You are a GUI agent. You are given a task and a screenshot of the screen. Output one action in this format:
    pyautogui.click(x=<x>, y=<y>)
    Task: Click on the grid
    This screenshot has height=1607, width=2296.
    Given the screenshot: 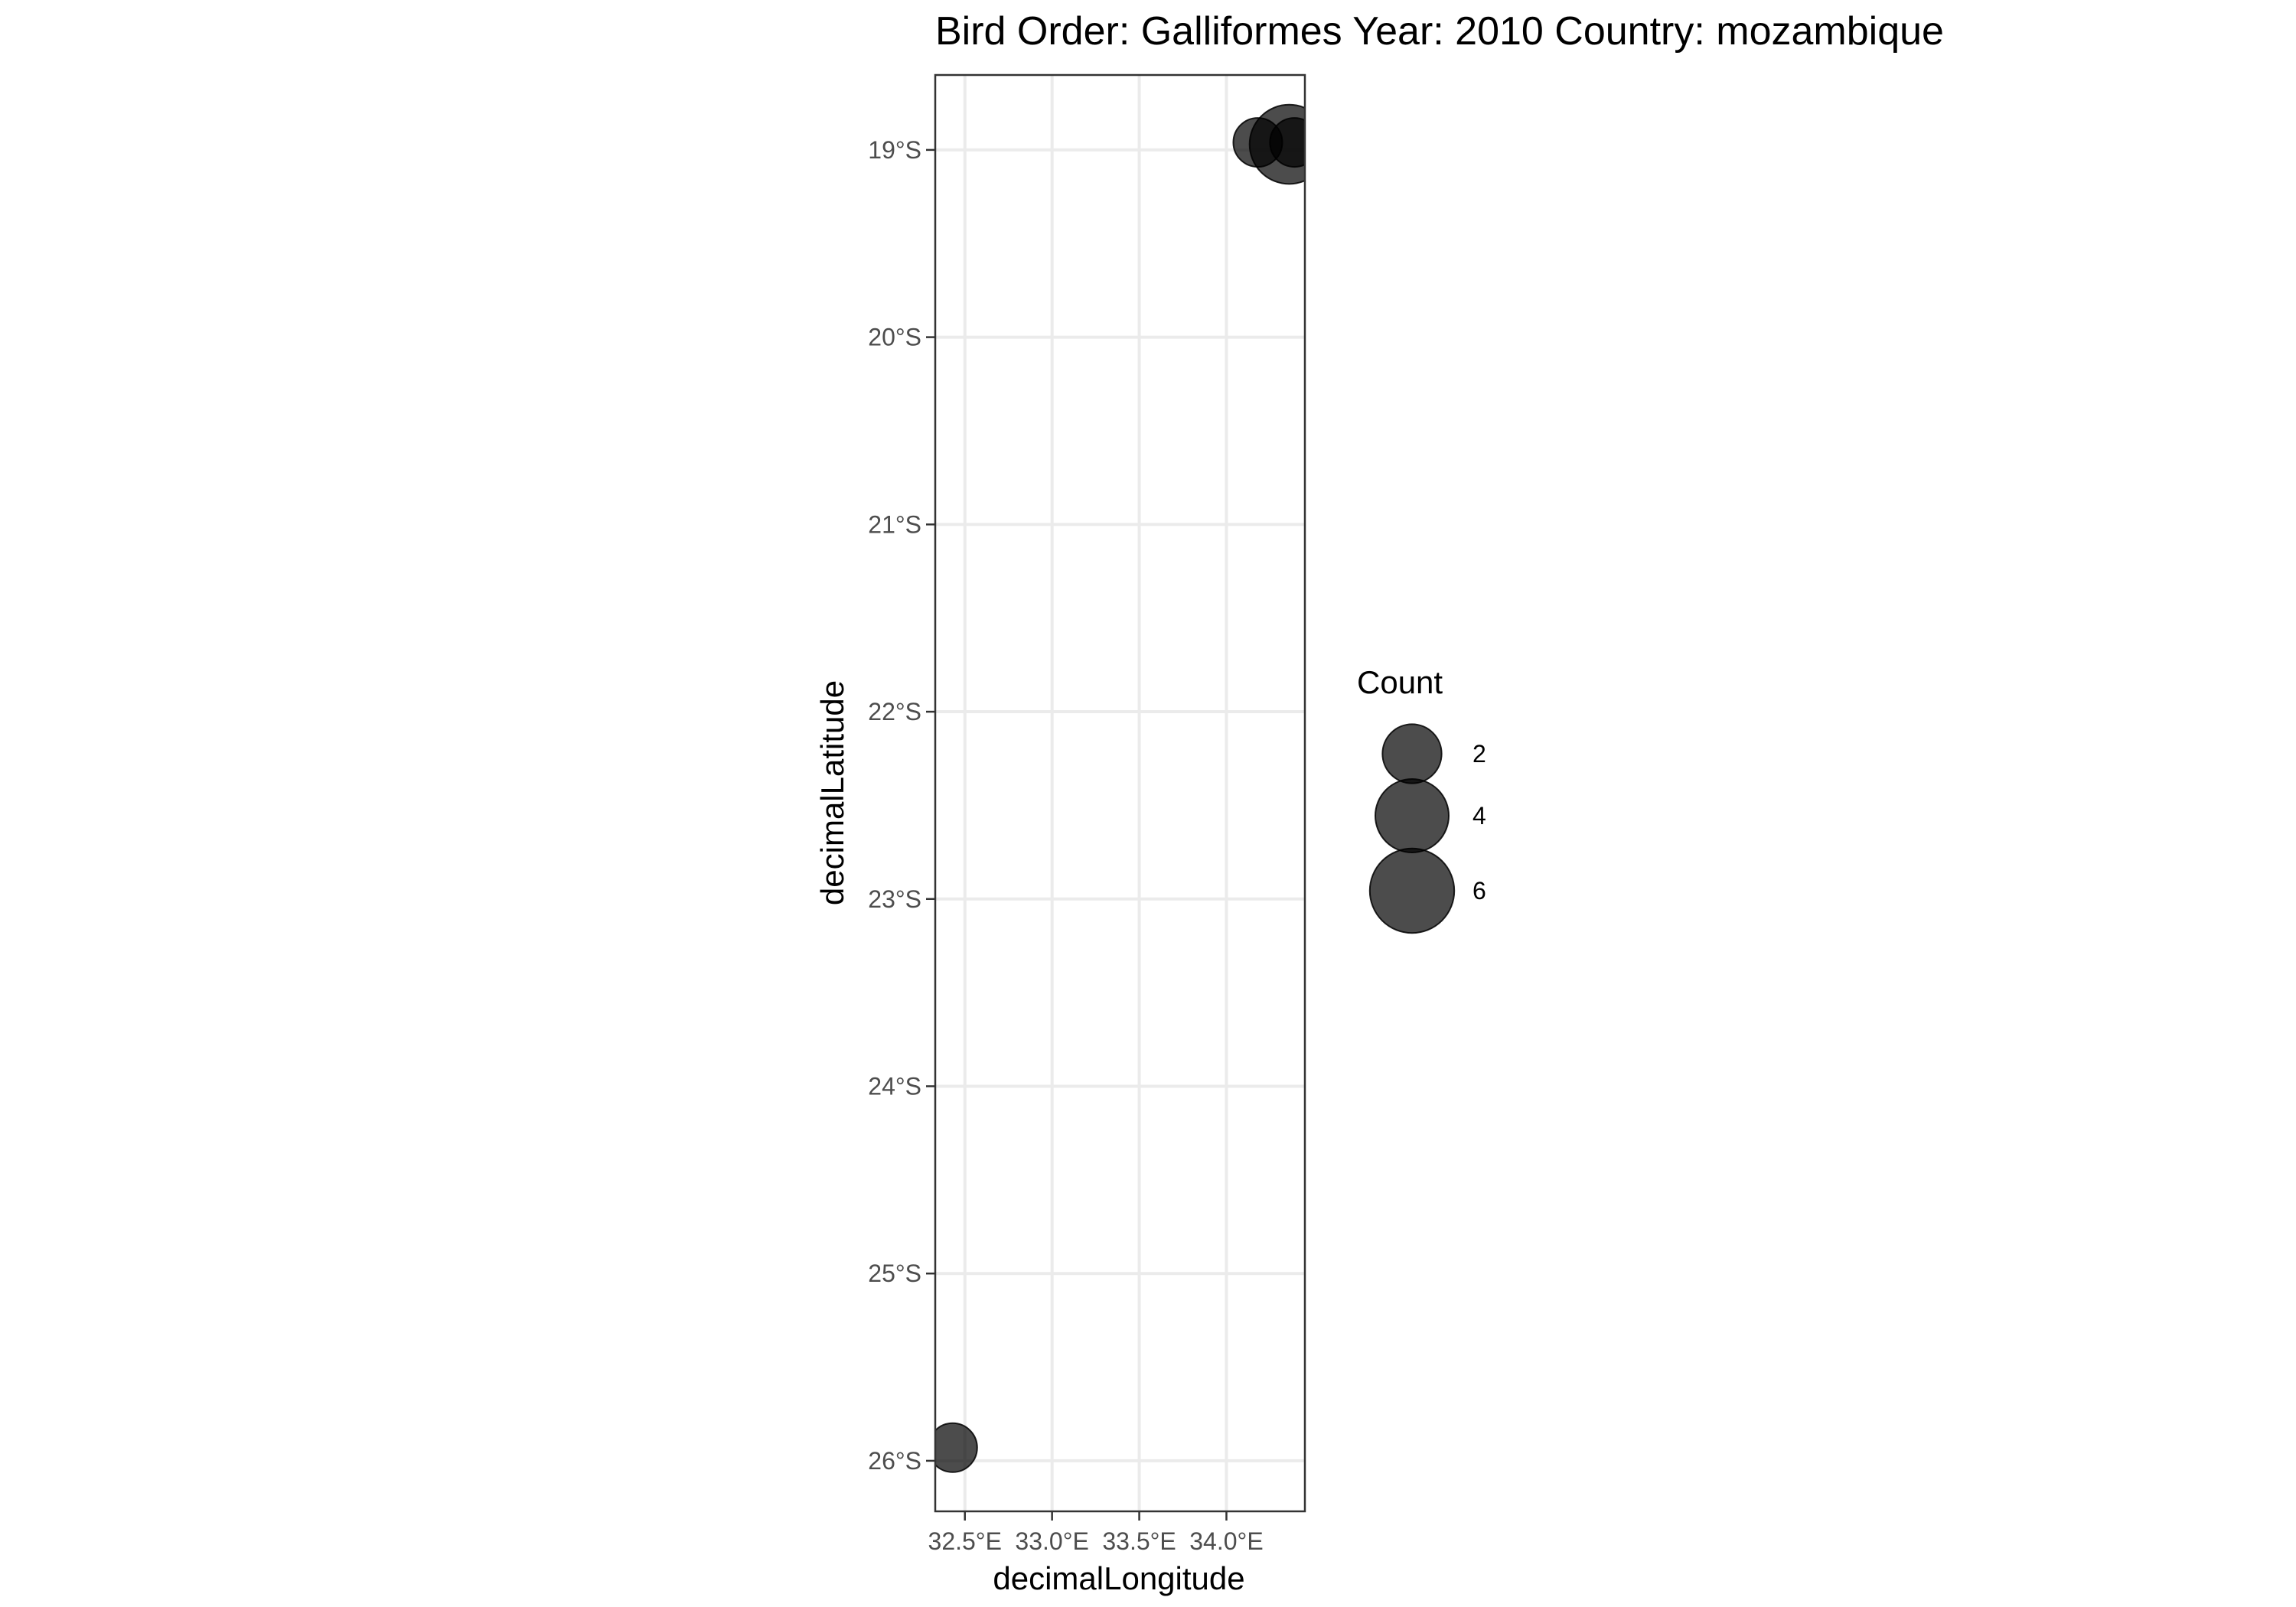 What is the action you would take?
    pyautogui.click(x=1120, y=793)
    